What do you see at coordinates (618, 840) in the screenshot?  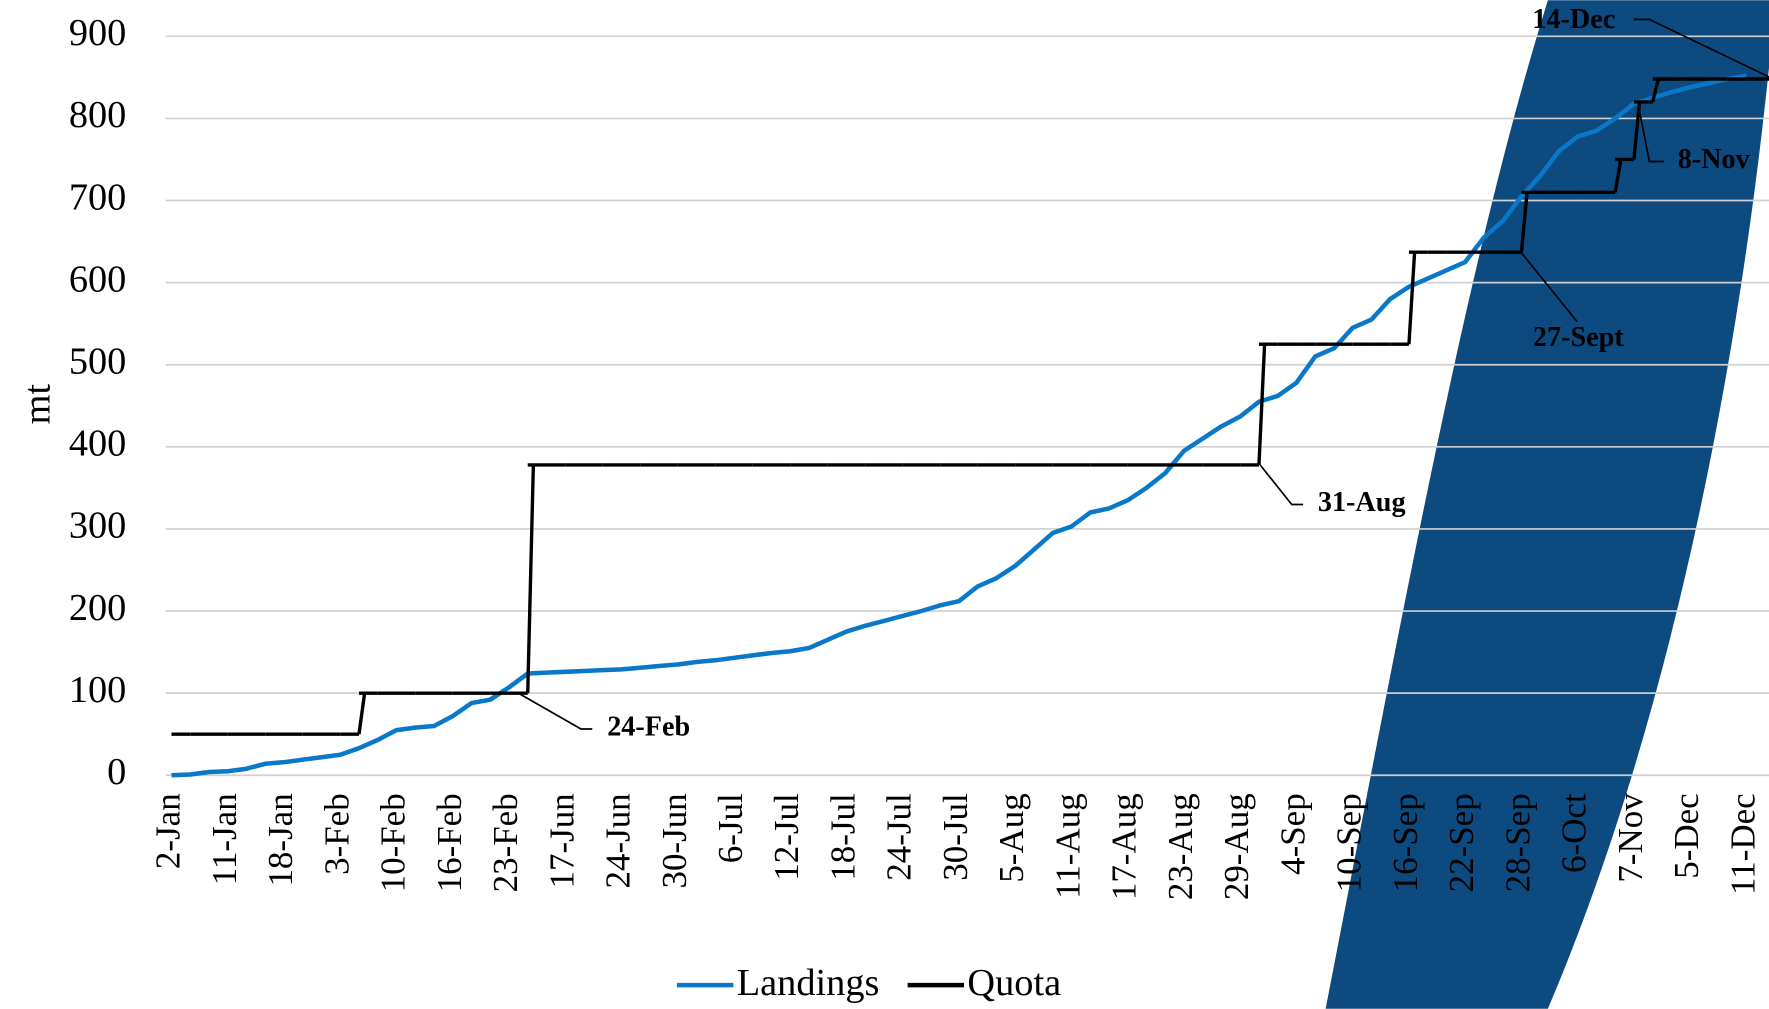 I see `x-tick-label: 24-Jun` at bounding box center [618, 840].